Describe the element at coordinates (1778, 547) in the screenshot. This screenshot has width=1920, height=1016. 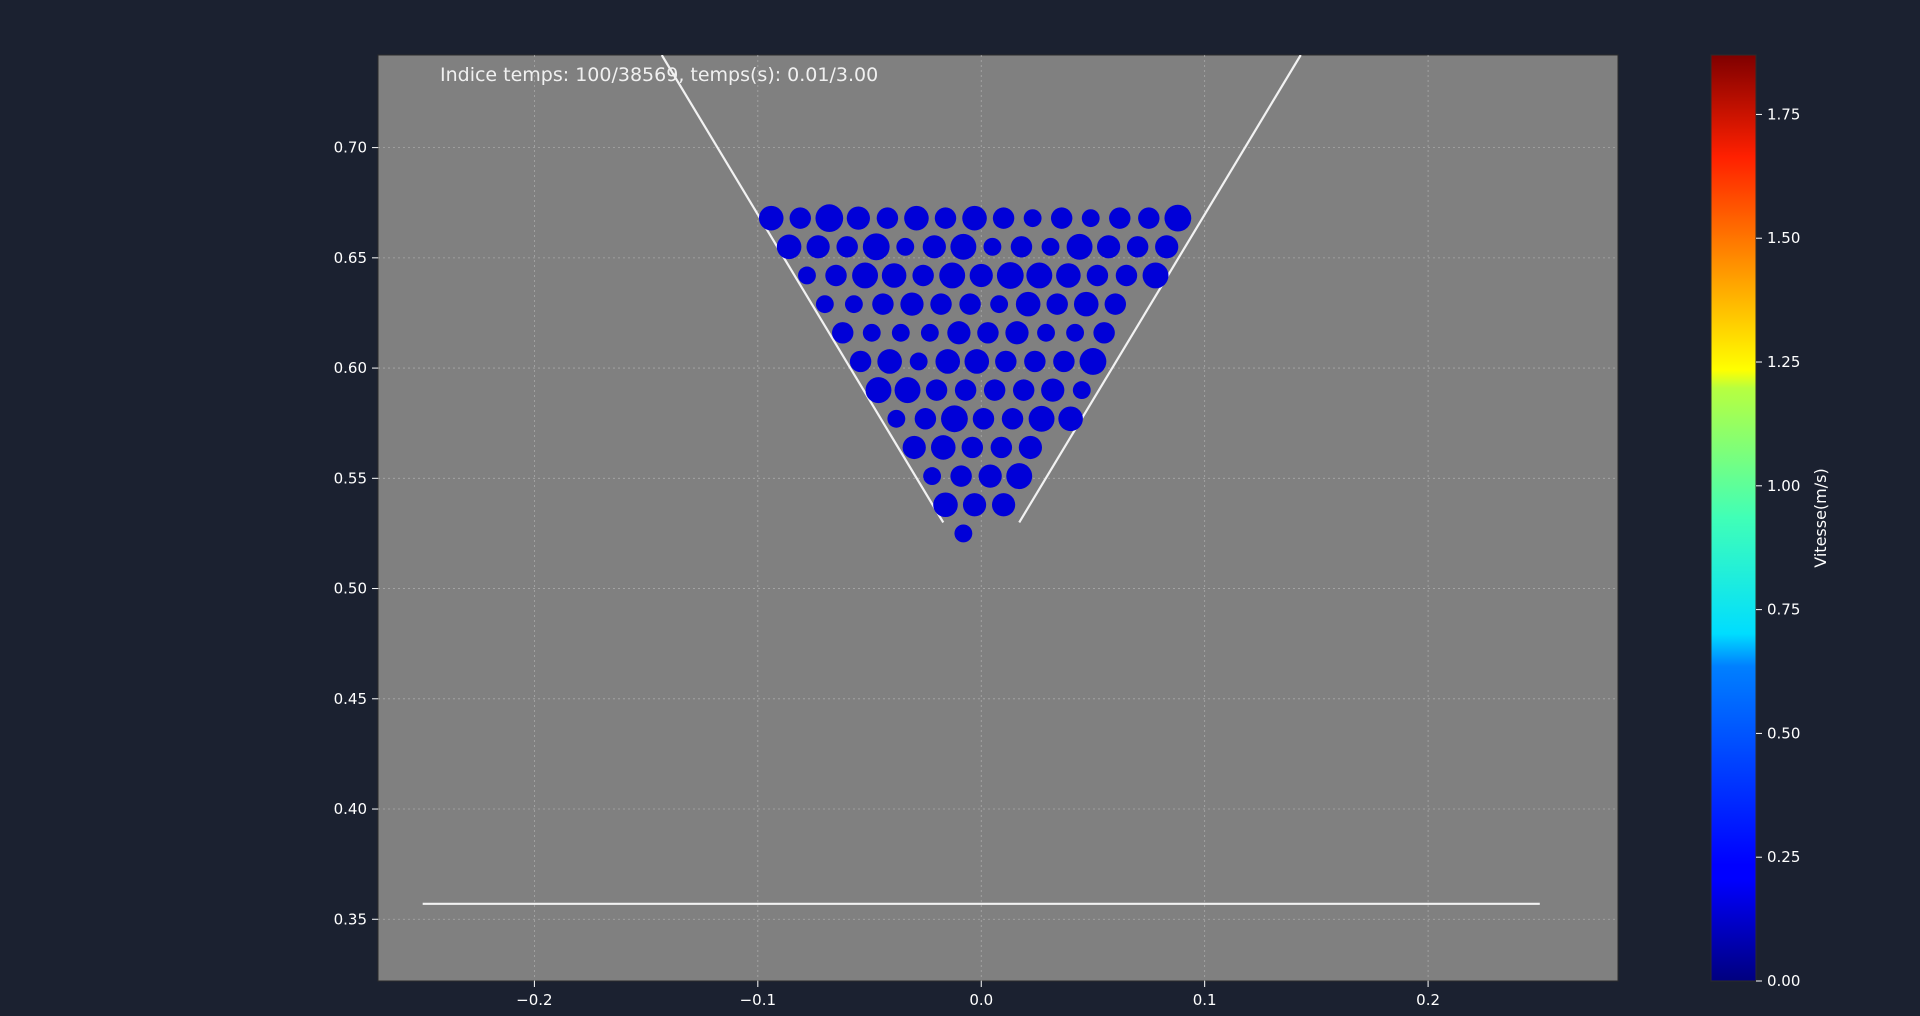
I see `colorbar-ticks: 0.00 0.25 0.50 0.75 1.00 1.25 1.50 1.75` at that location.